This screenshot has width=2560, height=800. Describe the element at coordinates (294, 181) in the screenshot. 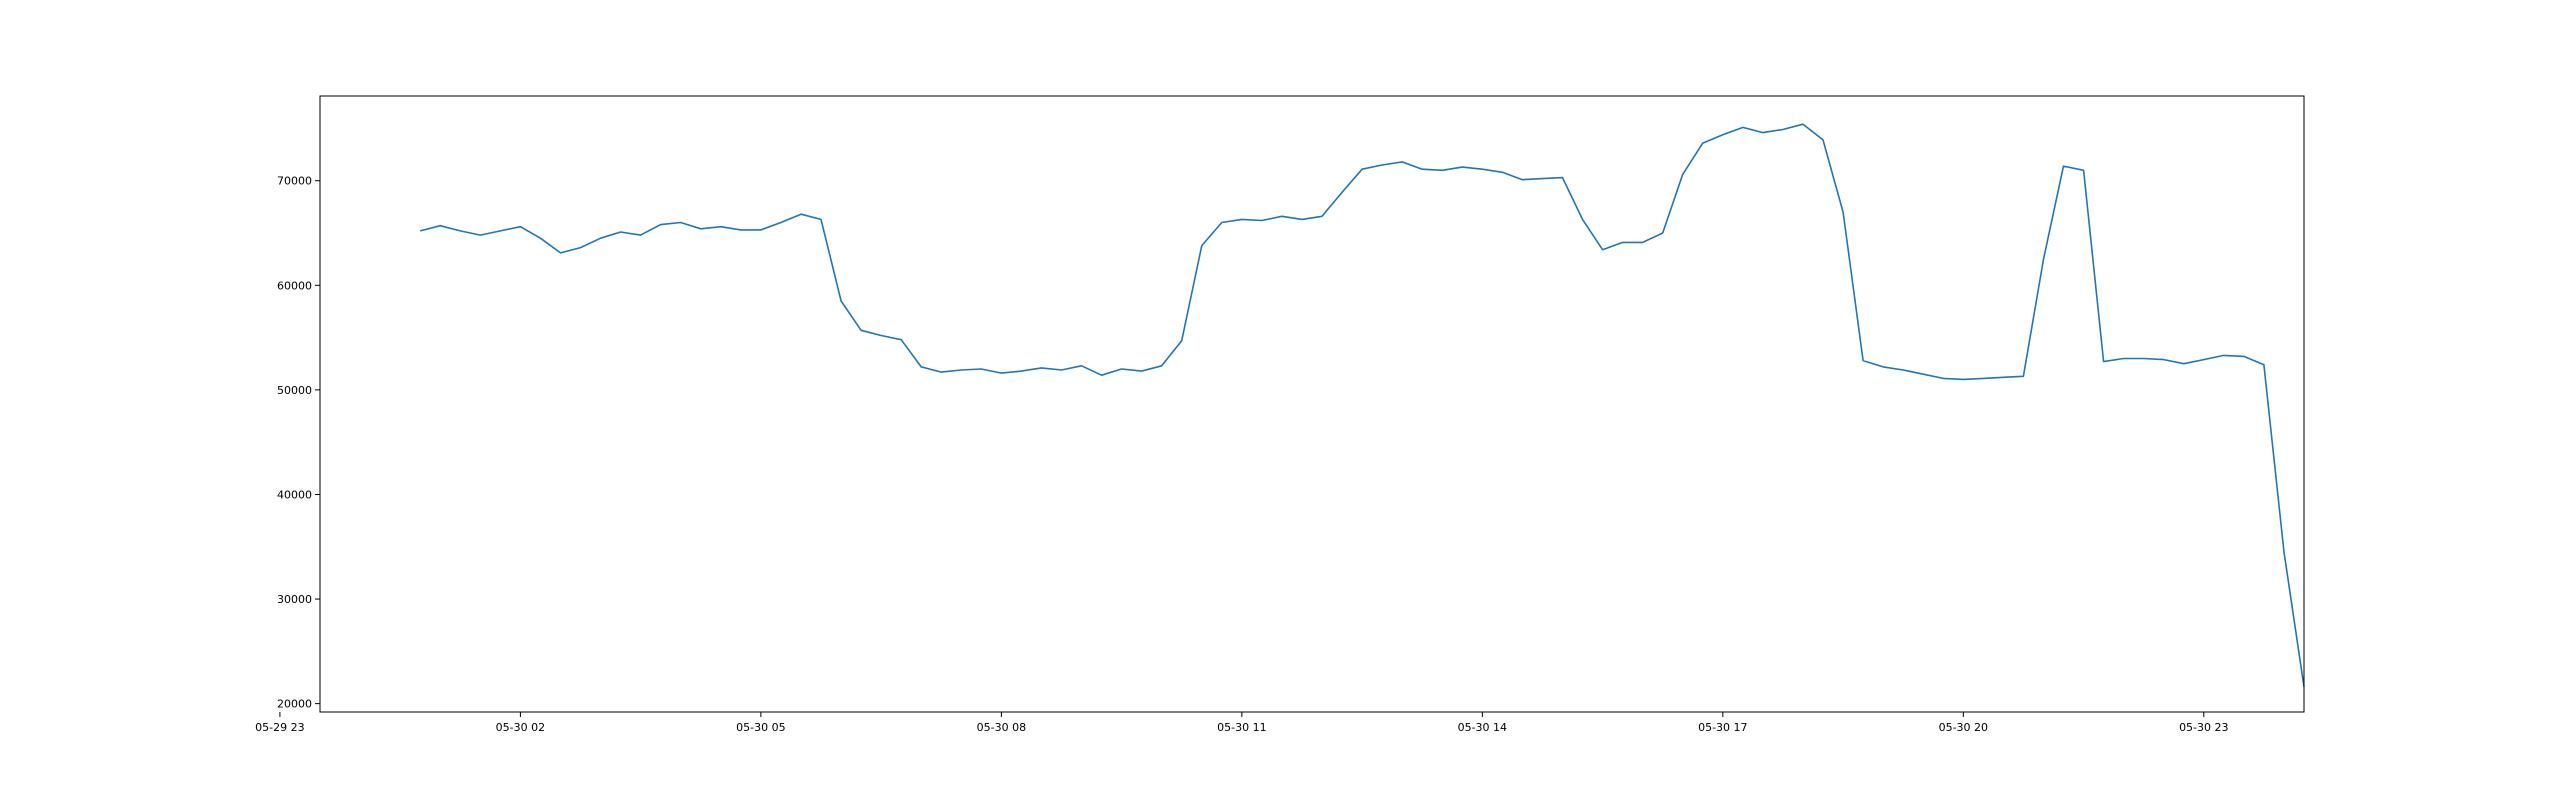

I see `y-tick-label: 70000` at that location.